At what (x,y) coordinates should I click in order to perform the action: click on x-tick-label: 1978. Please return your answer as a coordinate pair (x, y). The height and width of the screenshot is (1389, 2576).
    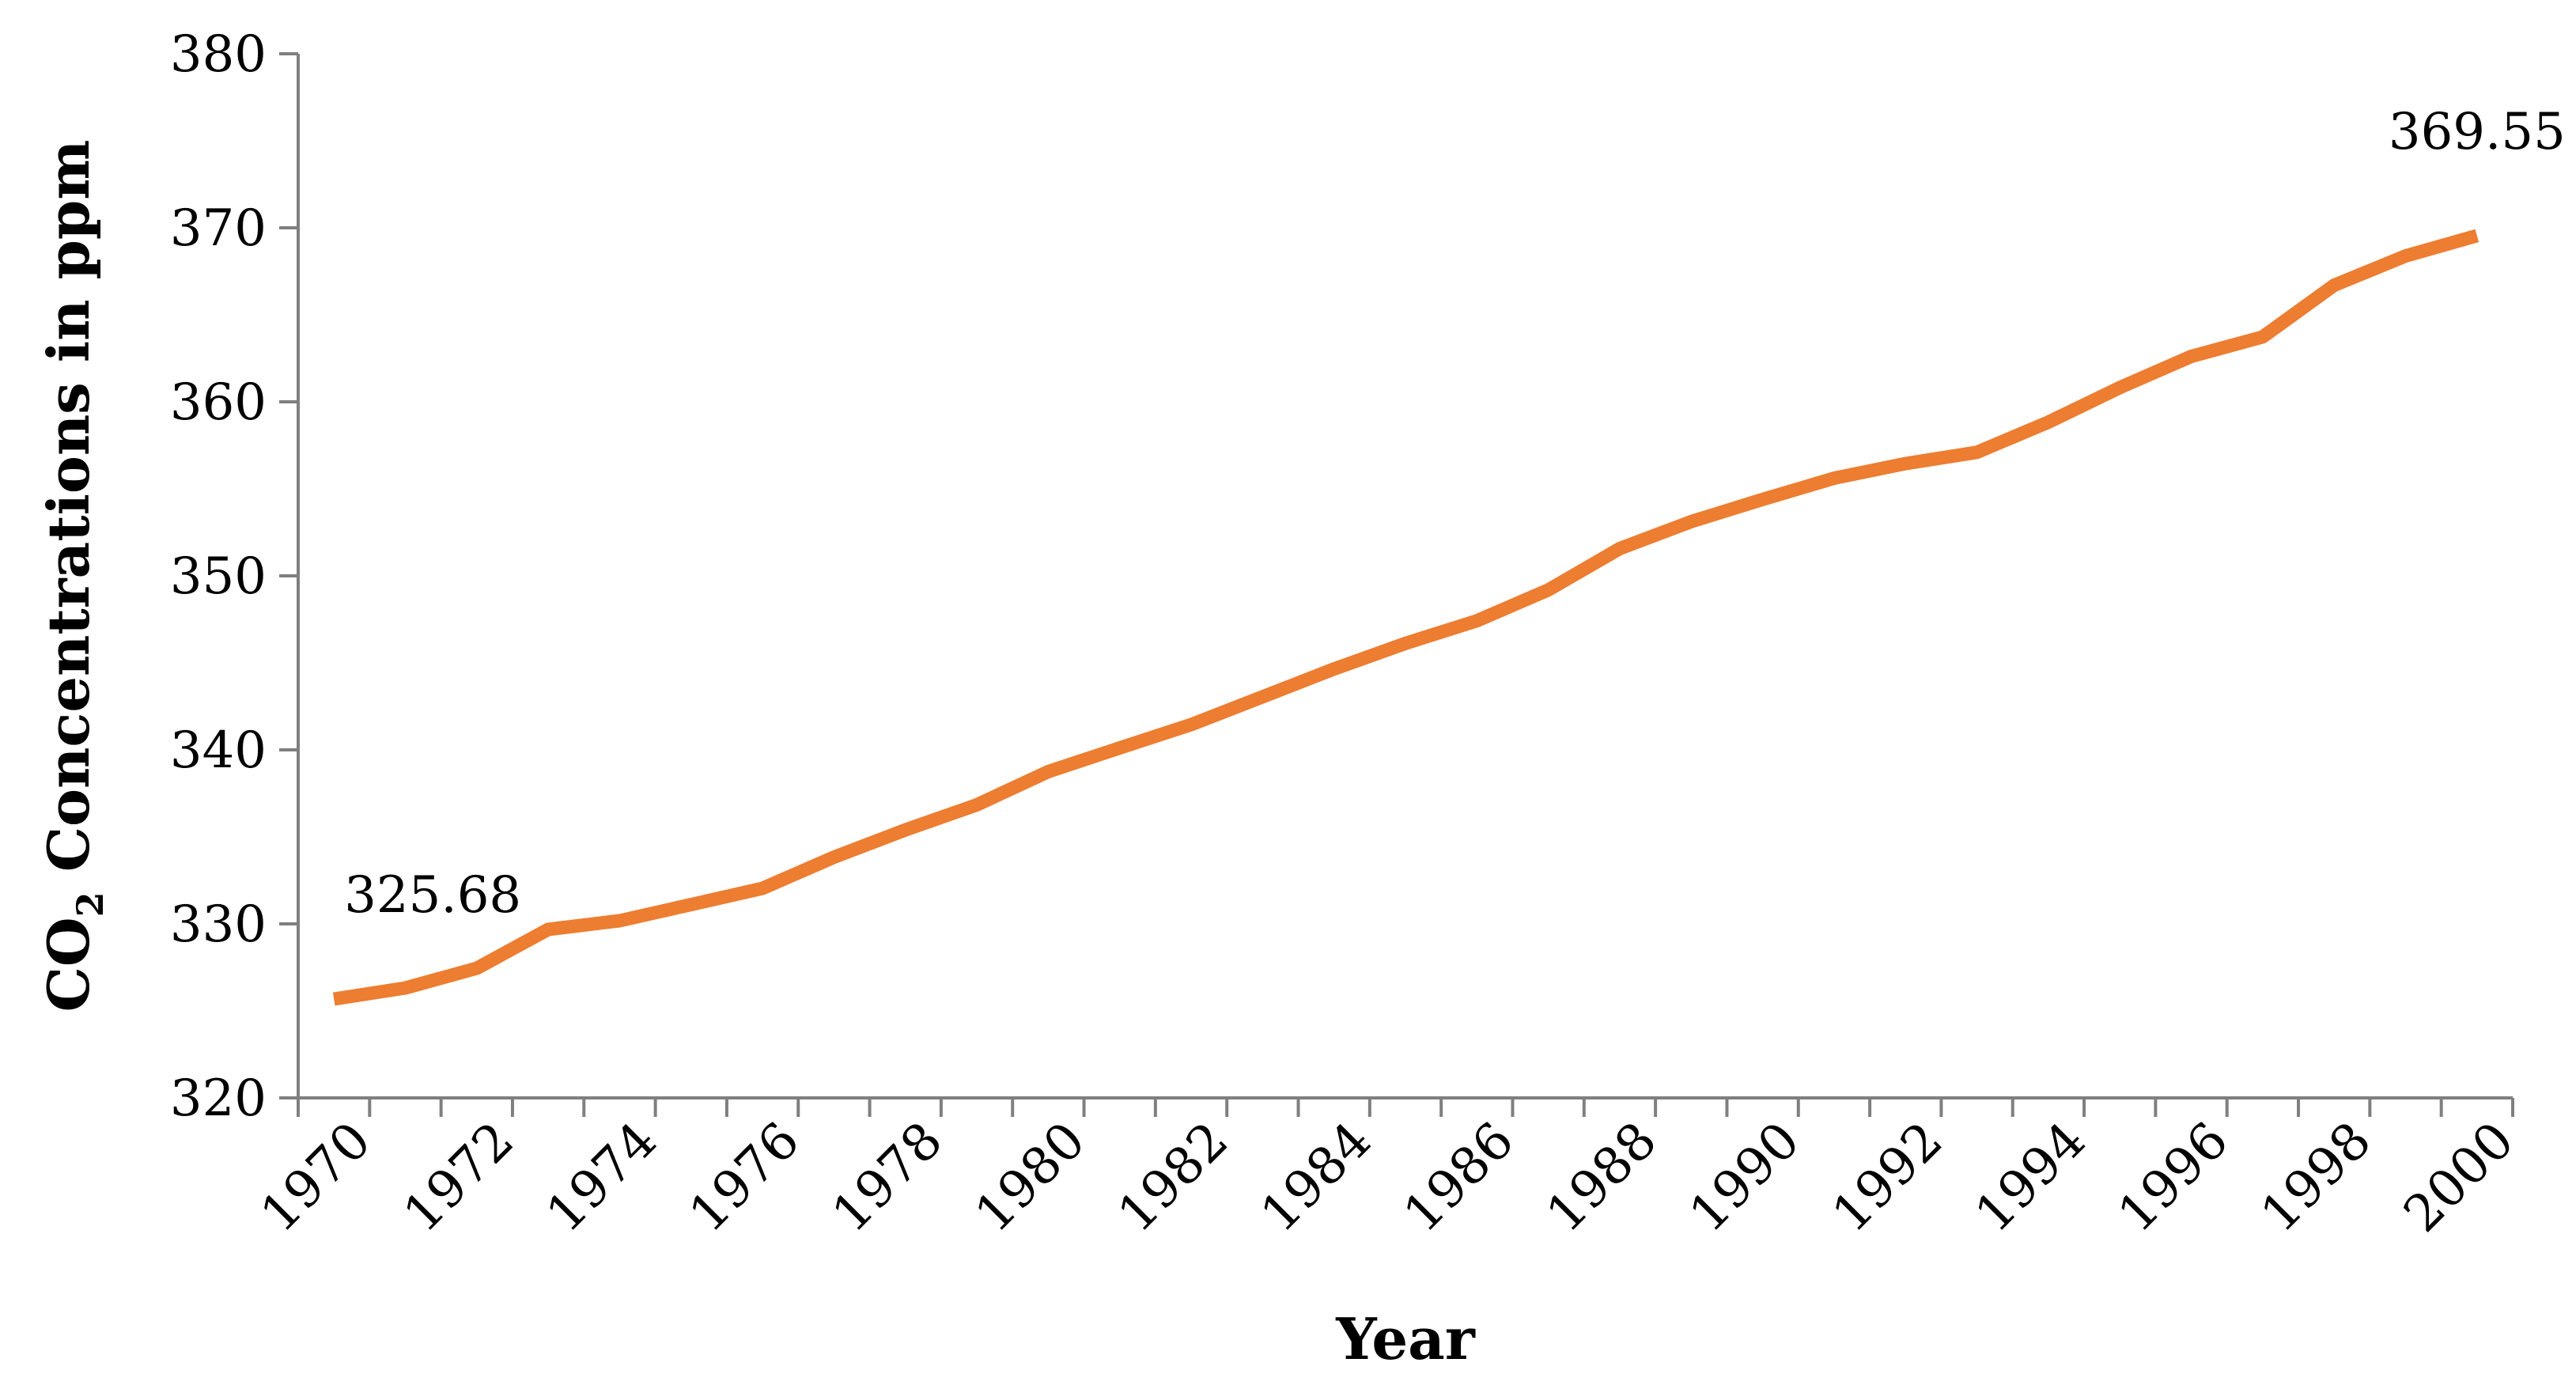
    Looking at the image, I should click on (888, 1177).